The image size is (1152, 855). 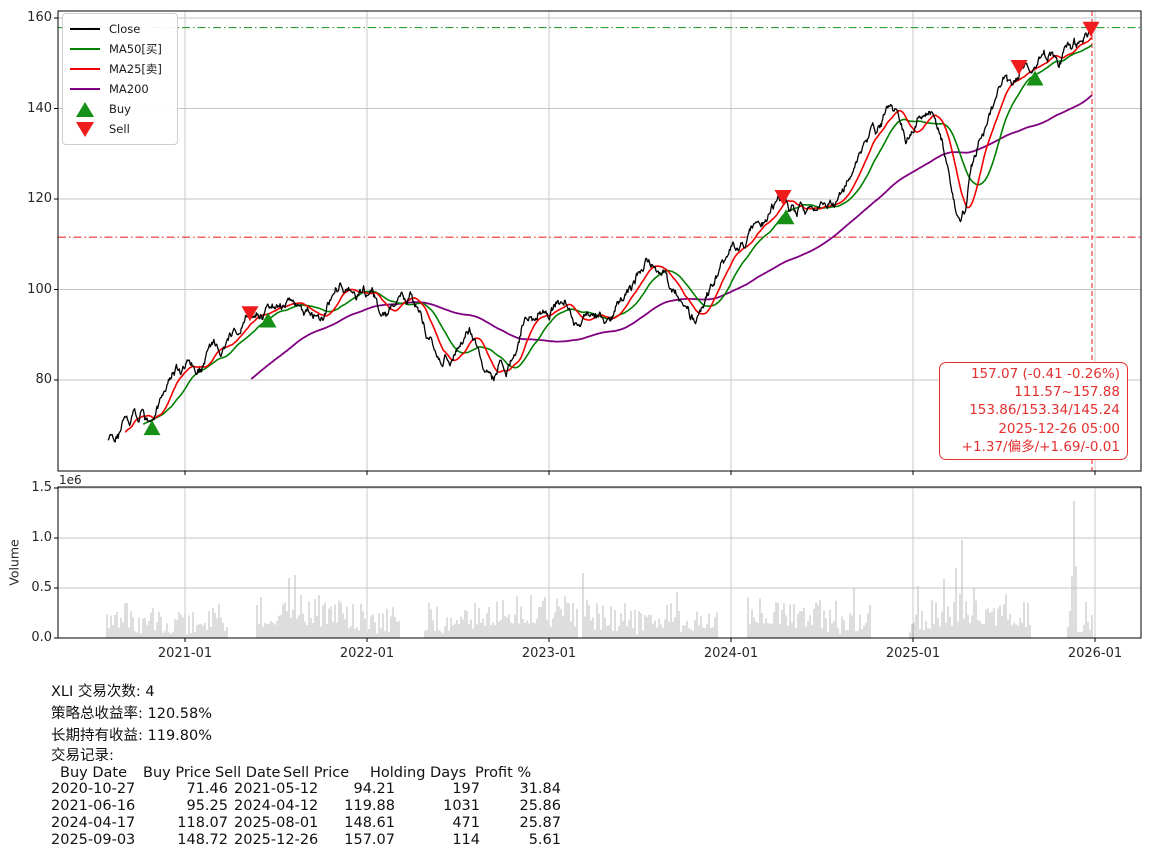 I want to click on trade-profit-pct: 25.87, so click(x=540, y=823).